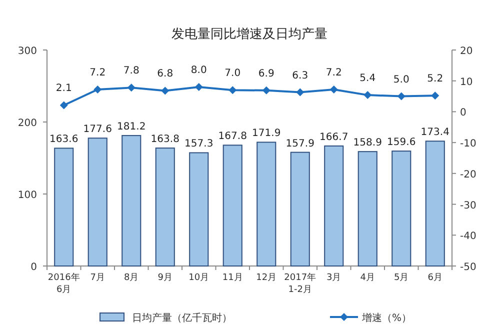 This screenshot has height=336, width=498. What do you see at coordinates (165, 74) in the screenshot?
I see `data-label: 6.8` at bounding box center [165, 74].